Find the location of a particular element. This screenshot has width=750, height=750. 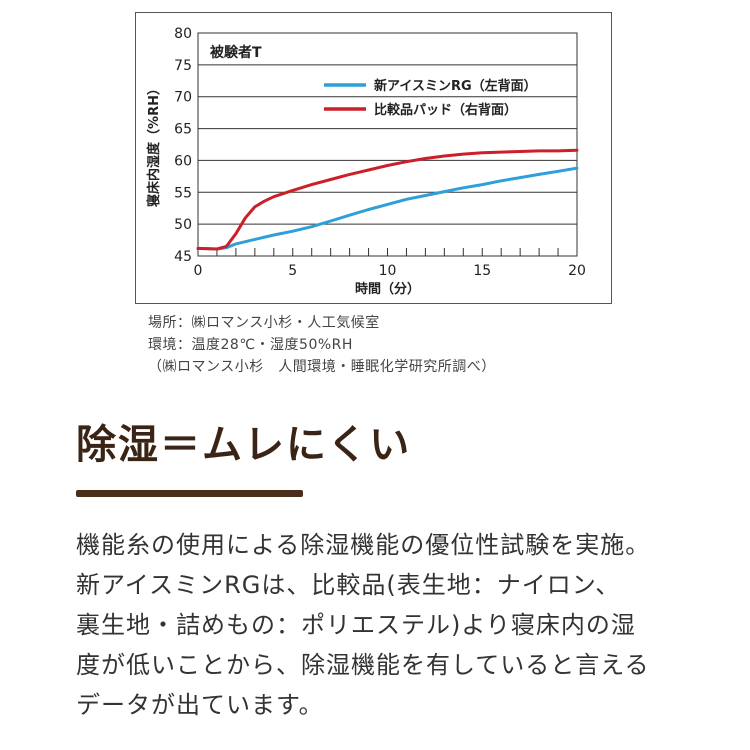

description-line: 裏生地・詰めもの：ポリエステル)より寝床内の湿 is located at coordinates (356, 625).